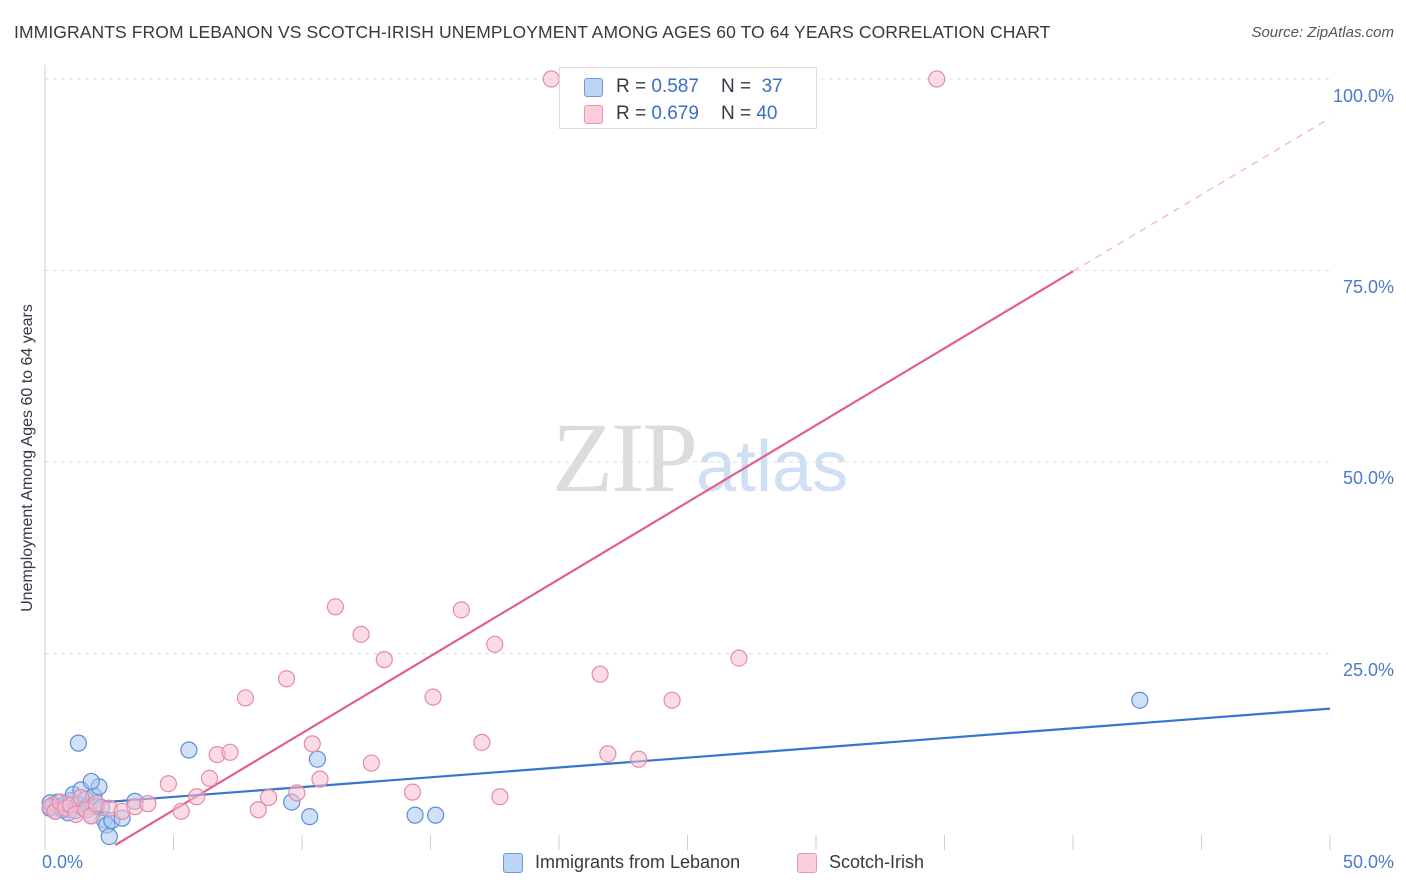 Image resolution: width=1406 pixels, height=892 pixels. Describe the element at coordinates (1368, 478) in the screenshot. I see `y-tick-label: 50.0%` at that location.